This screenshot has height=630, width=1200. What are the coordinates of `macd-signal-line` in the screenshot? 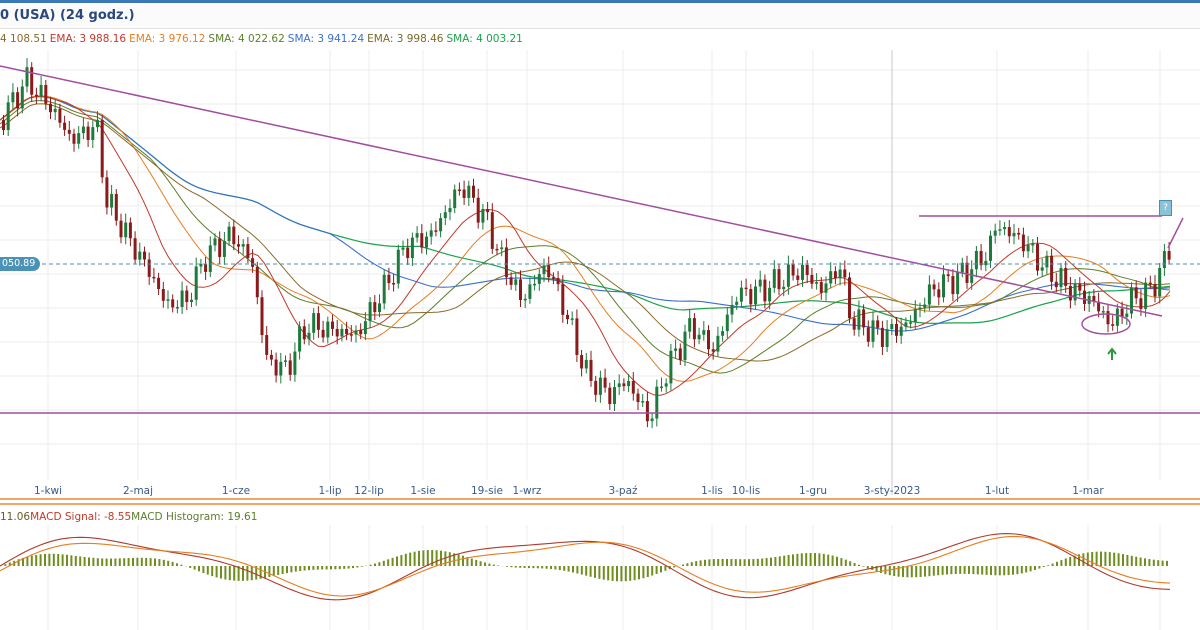 It's located at (585, 566).